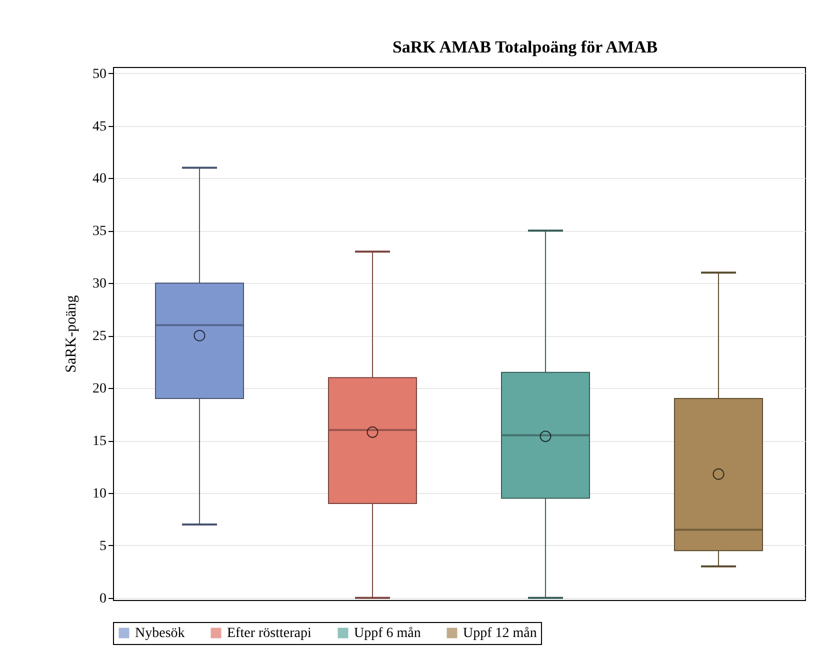 Image resolution: width=839 pixels, height=660 pixels. Describe the element at coordinates (99, 179) in the screenshot. I see `y-tick-label: 40` at that location.